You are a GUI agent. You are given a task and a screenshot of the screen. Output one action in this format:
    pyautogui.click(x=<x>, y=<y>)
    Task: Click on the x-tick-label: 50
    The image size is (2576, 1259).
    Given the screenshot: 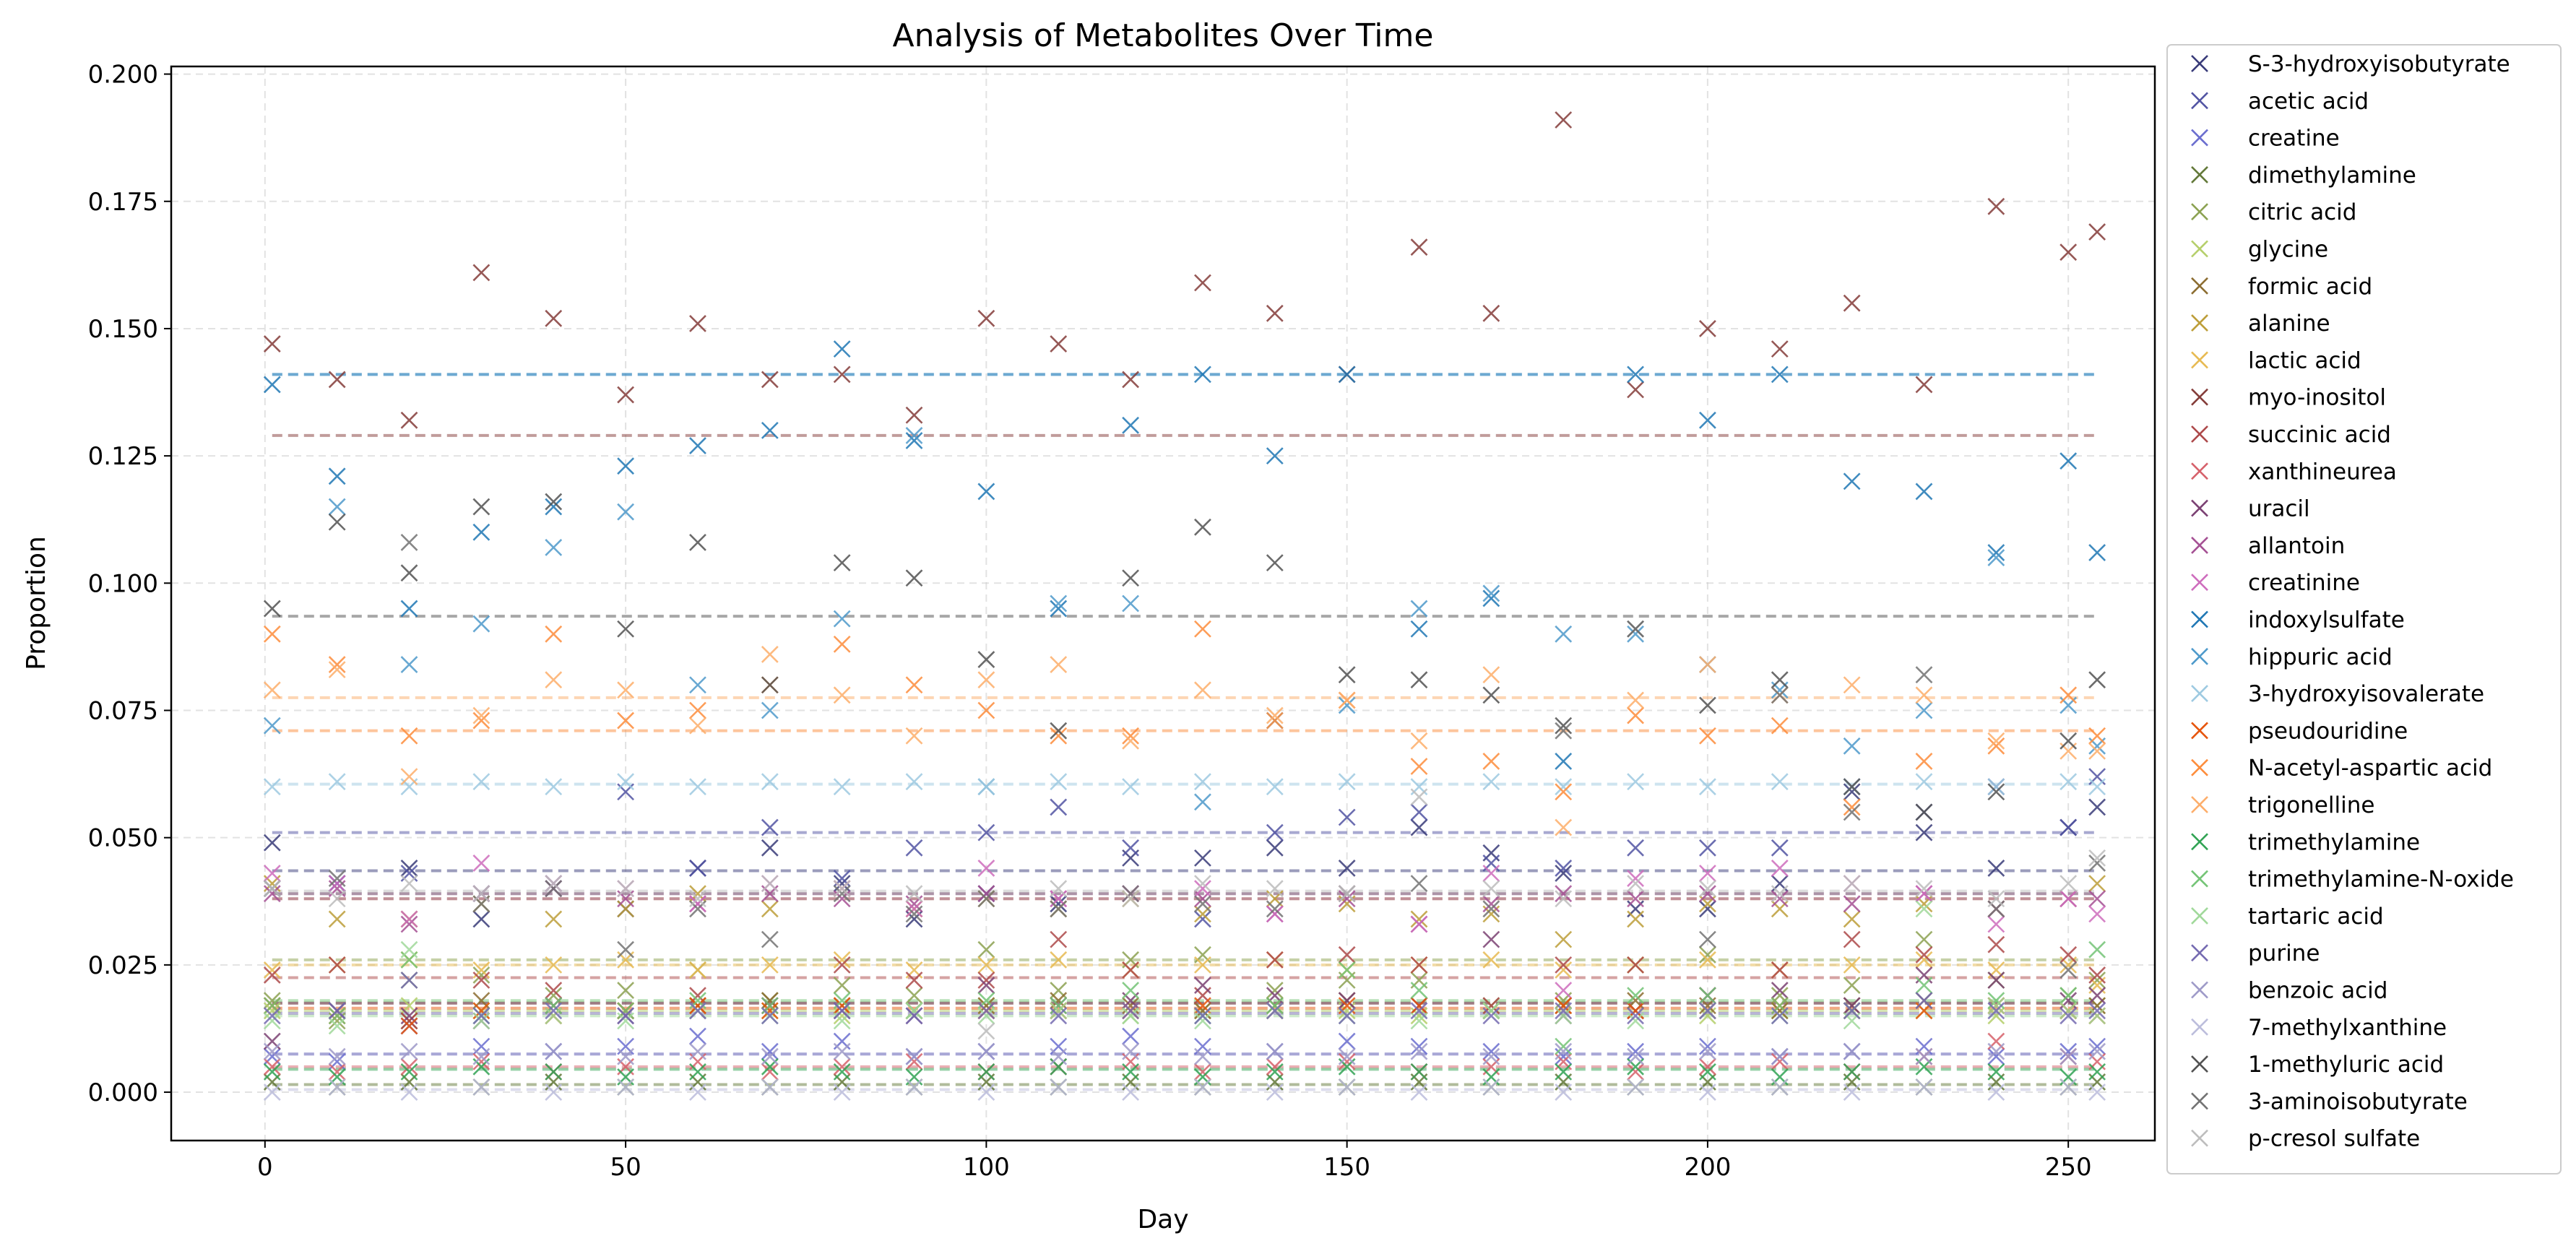 What is the action you would take?
    pyautogui.click(x=625, y=1167)
    